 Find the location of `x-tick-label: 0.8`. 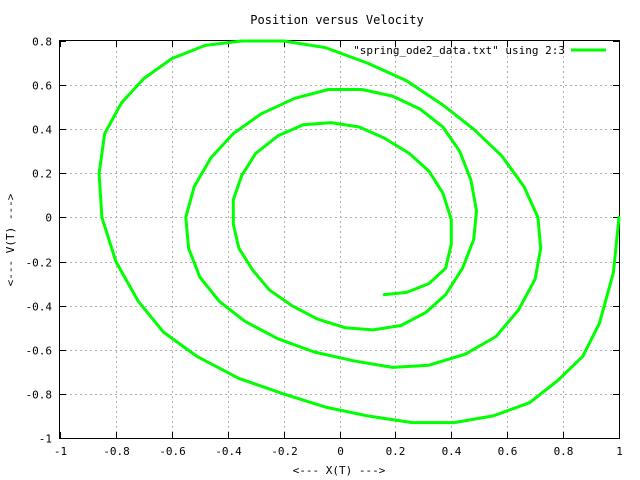

x-tick-label: 0.8 is located at coordinates (564, 451).